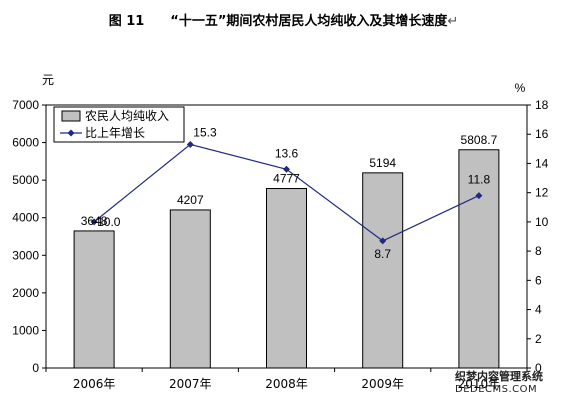 This screenshot has width=567, height=403. Describe the element at coordinates (286, 179) in the screenshot. I see `bar-value-label: 4777` at that location.